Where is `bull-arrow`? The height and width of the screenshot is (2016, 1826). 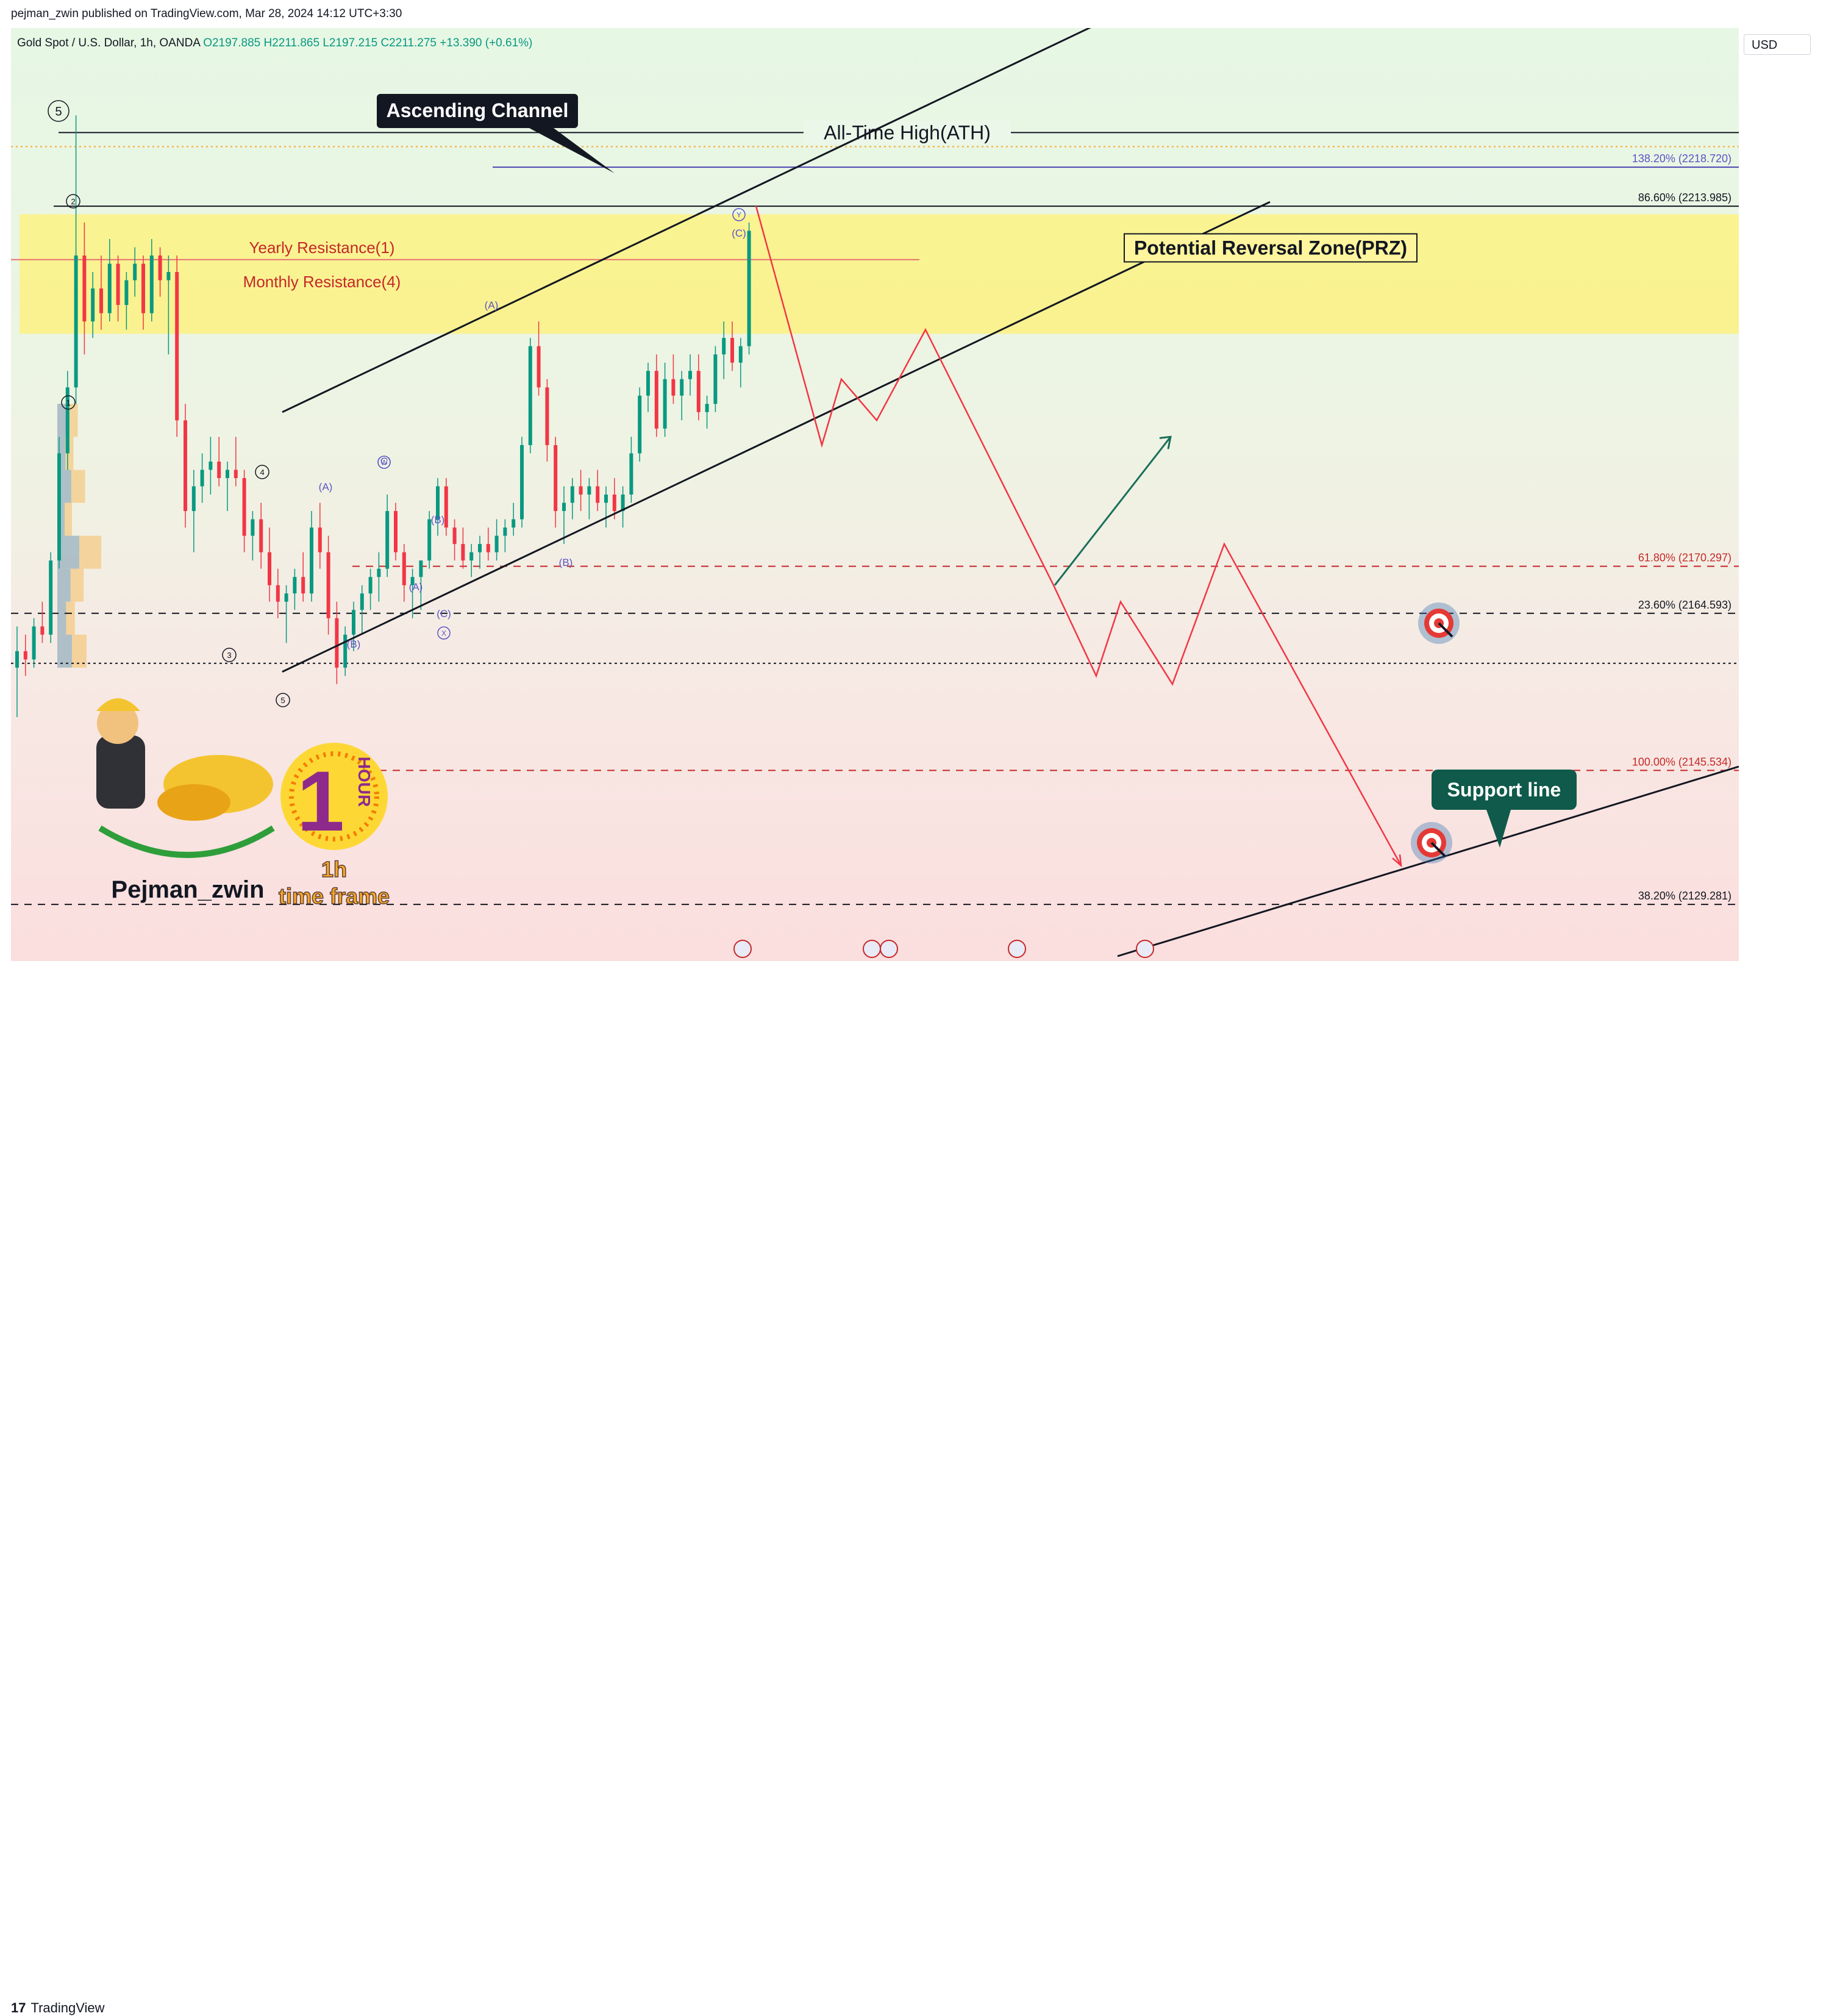
bull-arrow is located at coordinates (1113, 511).